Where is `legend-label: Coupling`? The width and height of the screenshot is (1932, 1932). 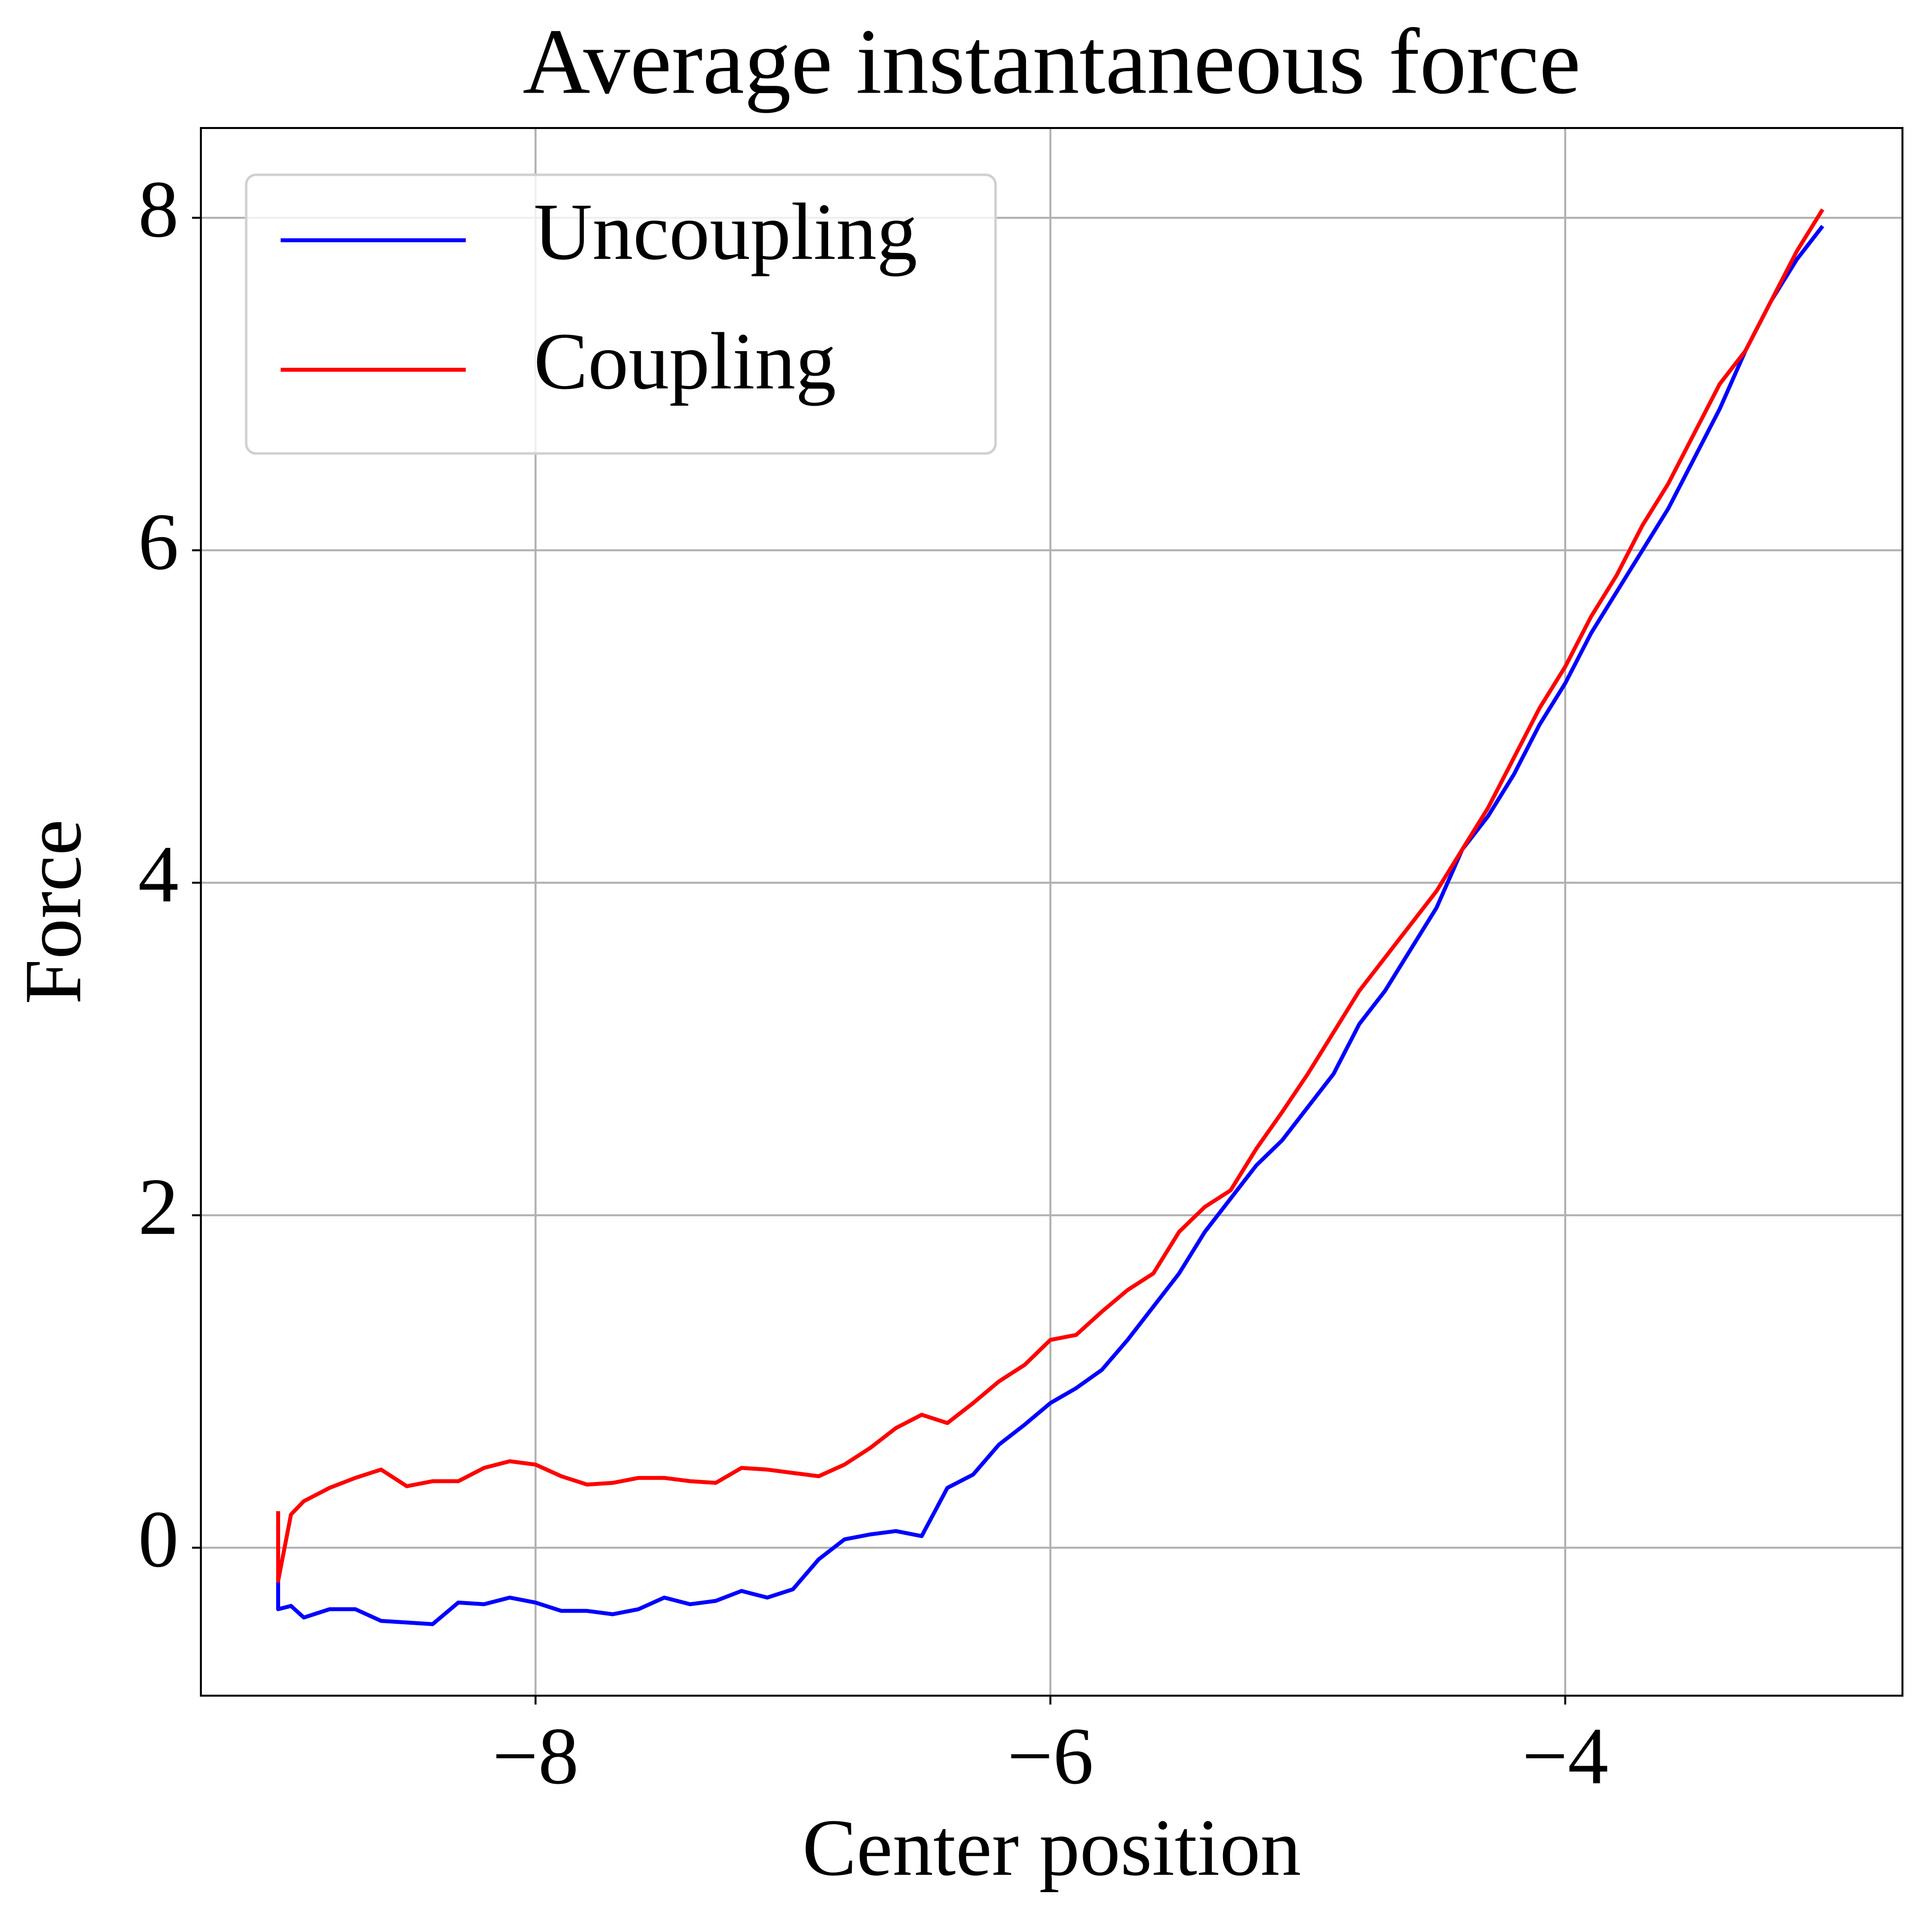
legend-label: Coupling is located at coordinates (685, 361).